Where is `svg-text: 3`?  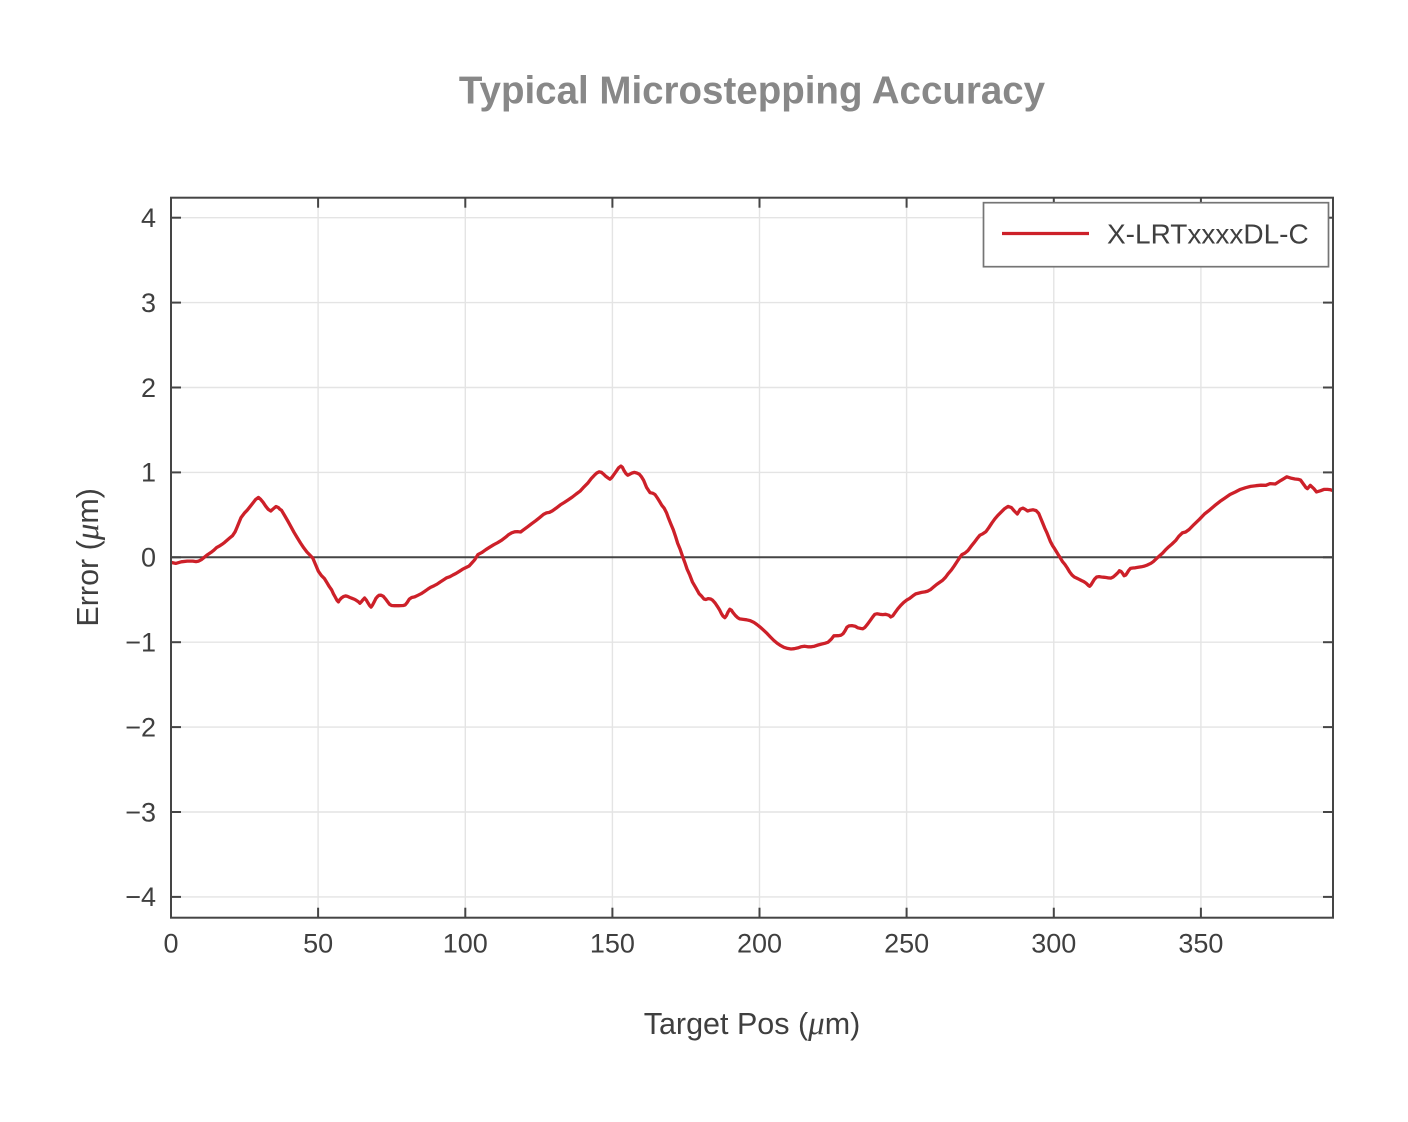 svg-text: 3 is located at coordinates (148, 303).